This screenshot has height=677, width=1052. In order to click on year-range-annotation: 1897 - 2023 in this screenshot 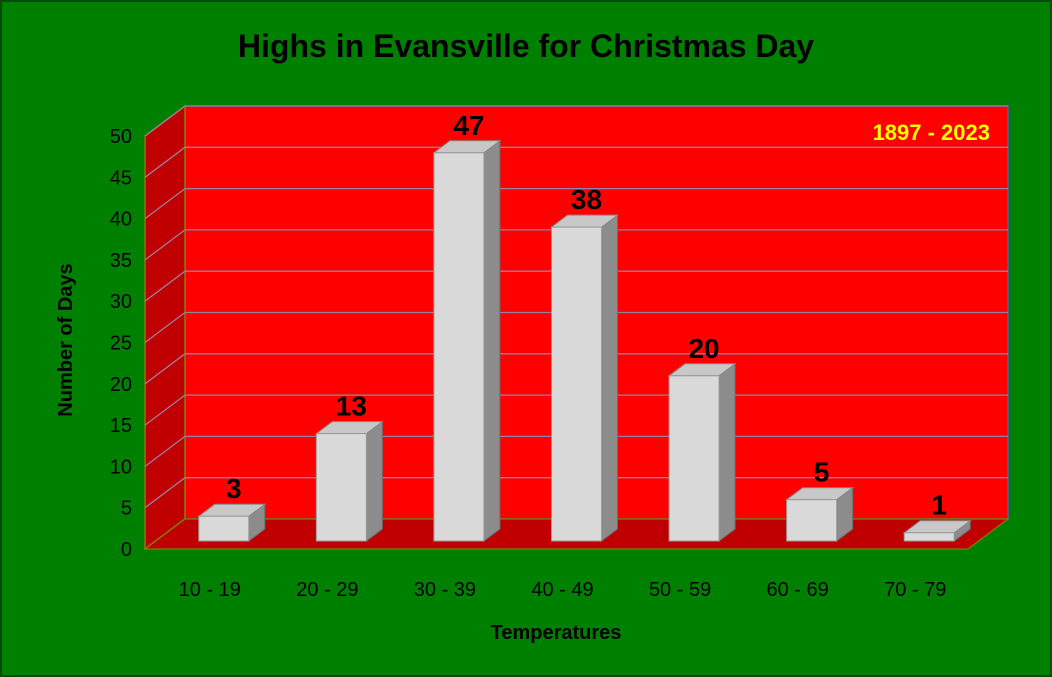, I will do `click(931, 132)`.